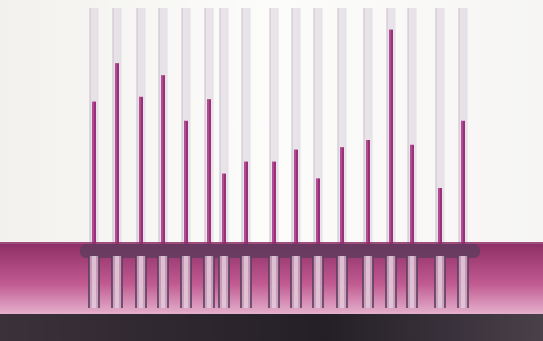 This screenshot has width=543, height=341. I want to click on meniscus-band, so click(280, 251).